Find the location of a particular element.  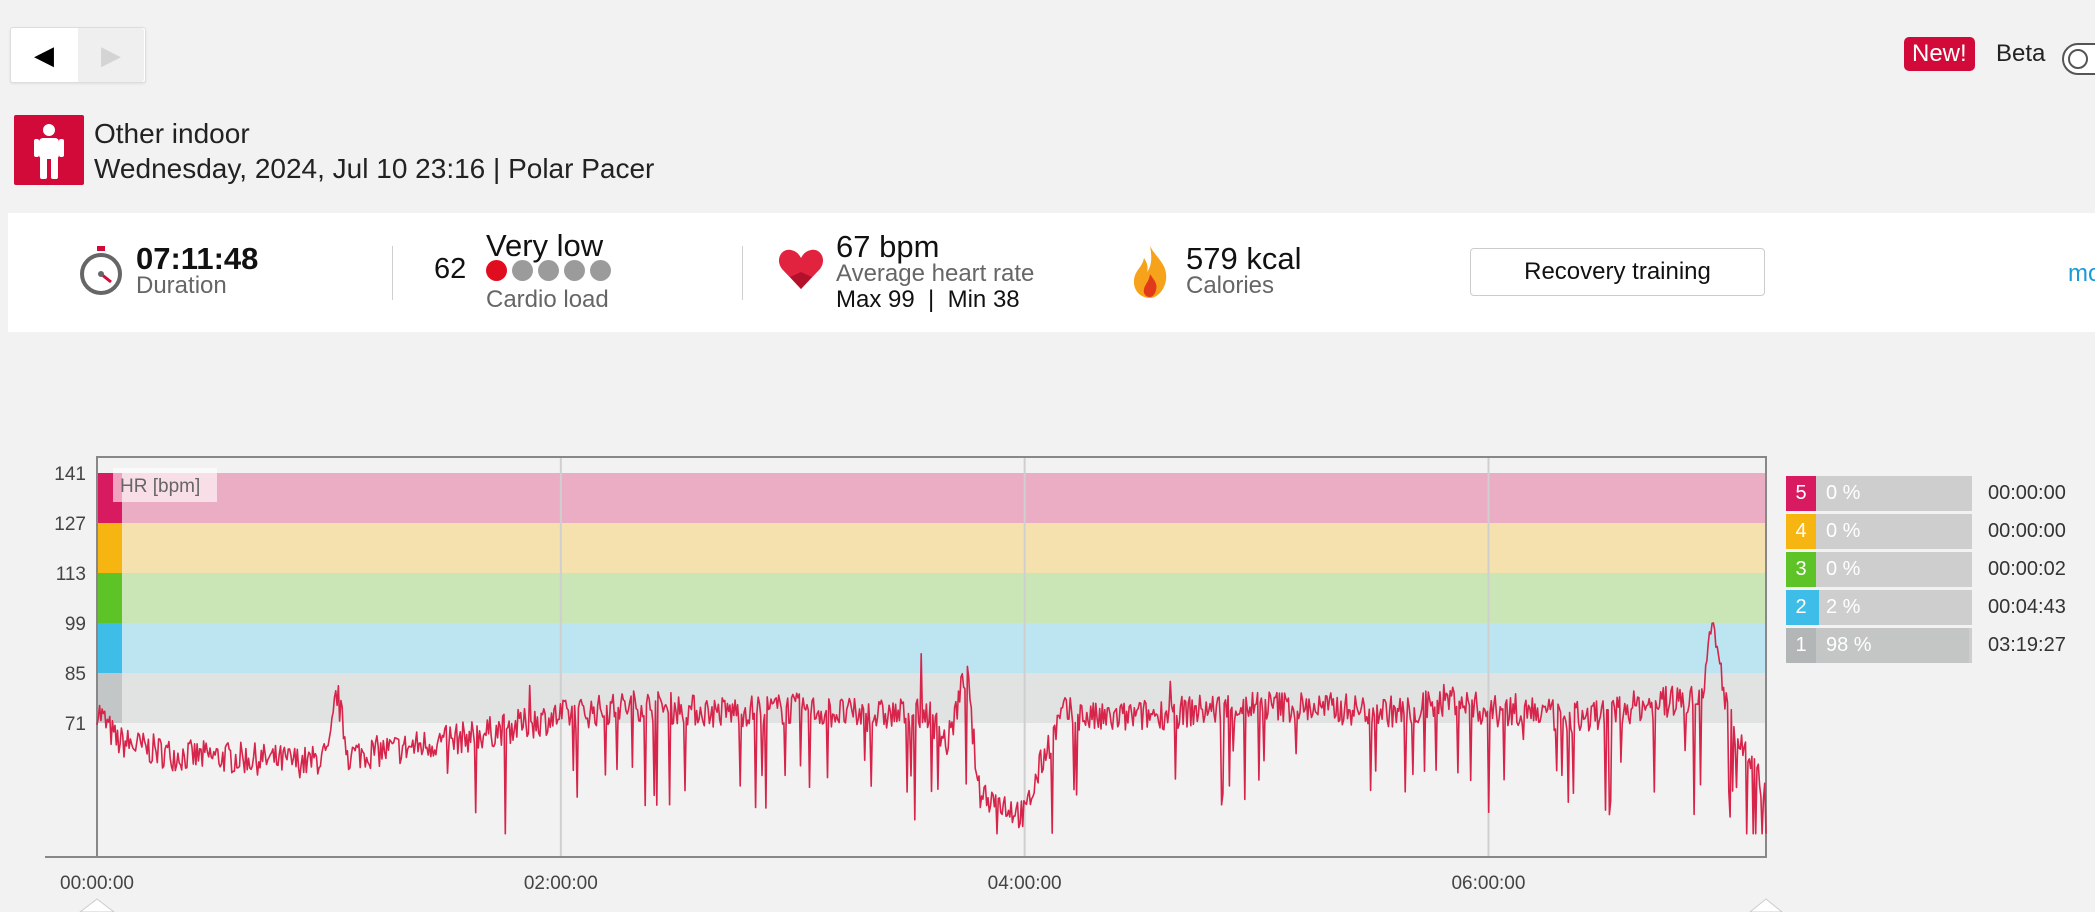

zone-row-5: 5 0 % is located at coordinates (1879, 493).